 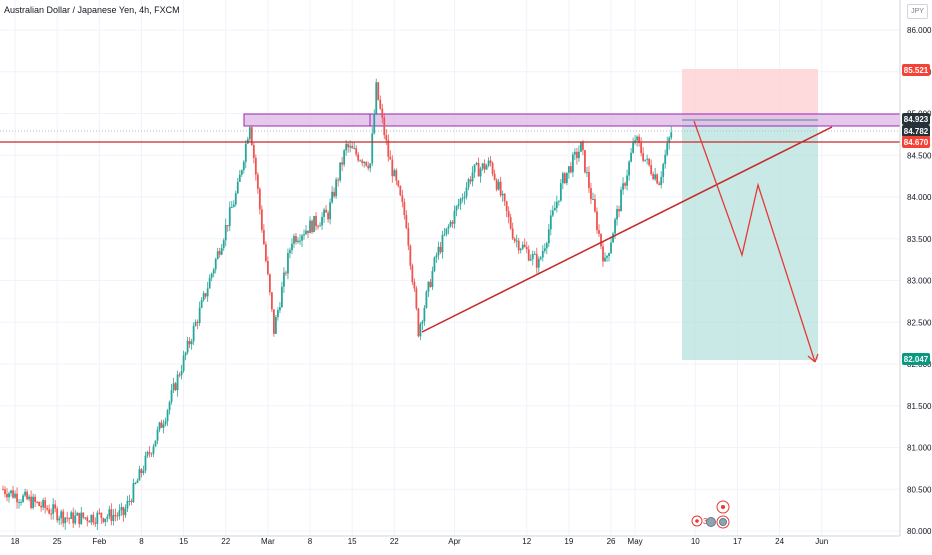 I want to click on x-tick-label: 10, so click(x=695, y=541).